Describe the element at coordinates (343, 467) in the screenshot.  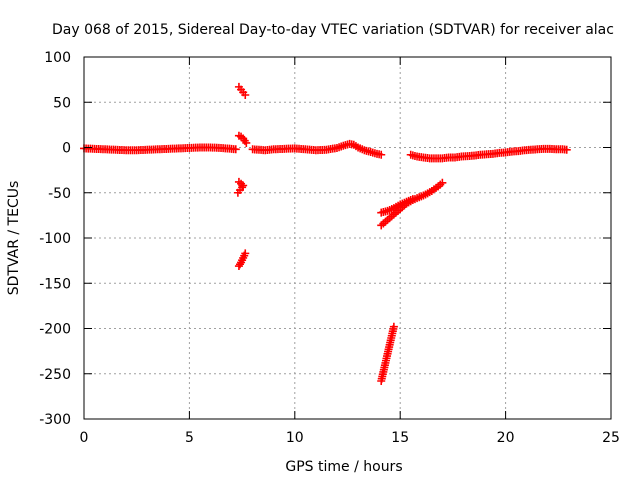
I see `x-axis-title: GPS time / hours` at that location.